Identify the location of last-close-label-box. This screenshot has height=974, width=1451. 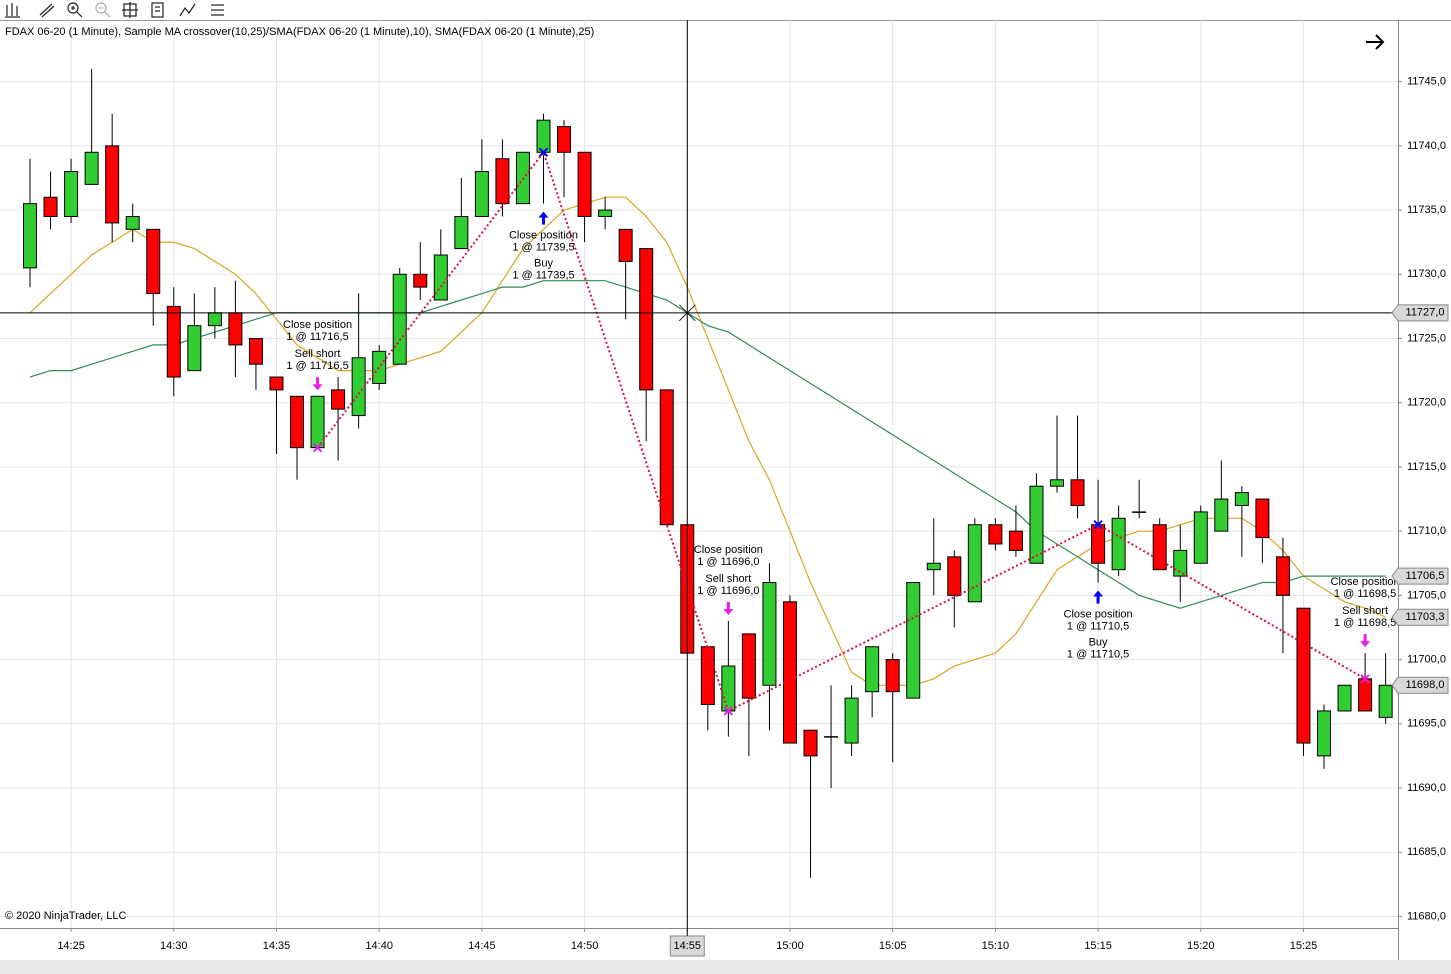
(1420, 685).